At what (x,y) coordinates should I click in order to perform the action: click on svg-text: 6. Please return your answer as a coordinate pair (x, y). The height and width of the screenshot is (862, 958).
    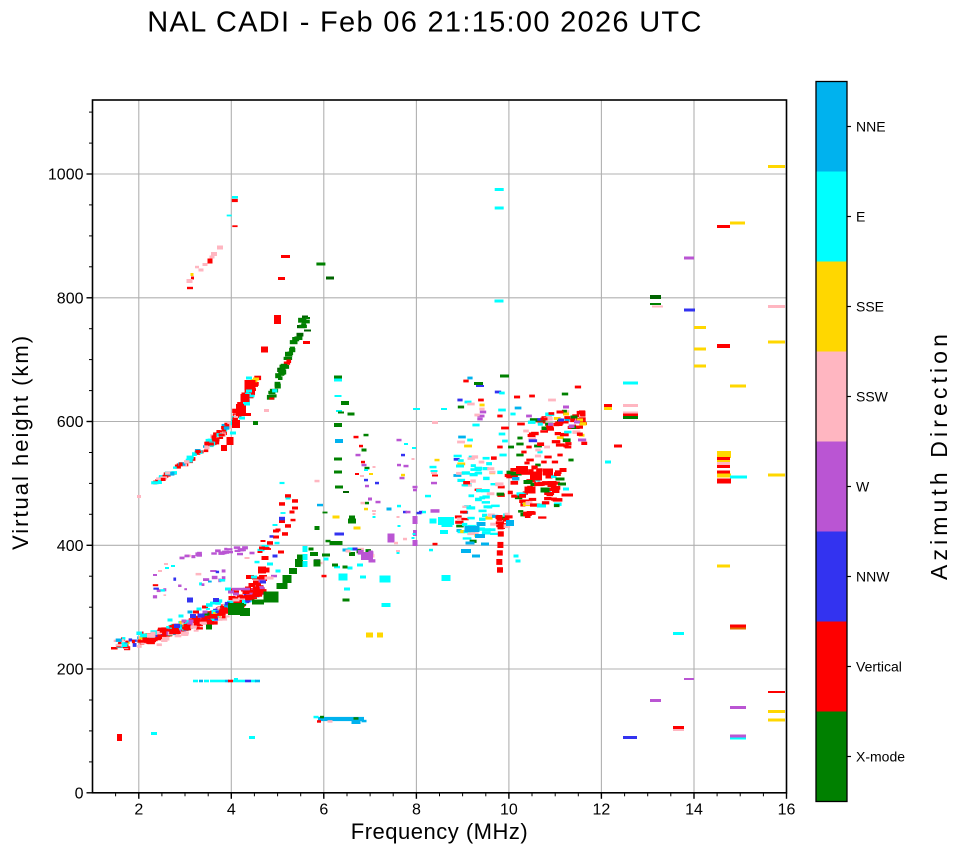
    Looking at the image, I should click on (323, 810).